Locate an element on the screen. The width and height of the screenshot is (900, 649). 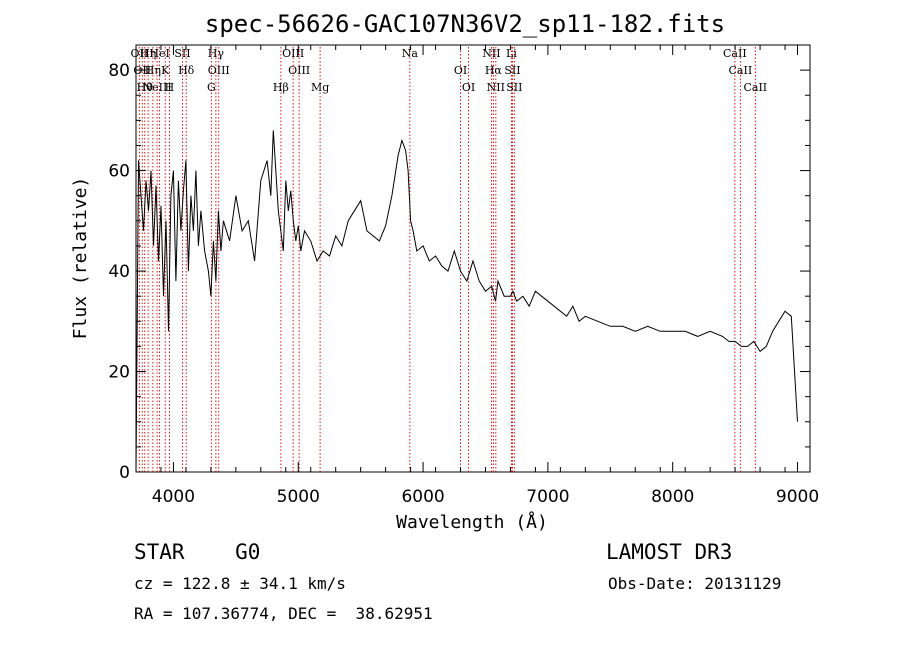
spectral-line-label: K is located at coordinates (165, 70).